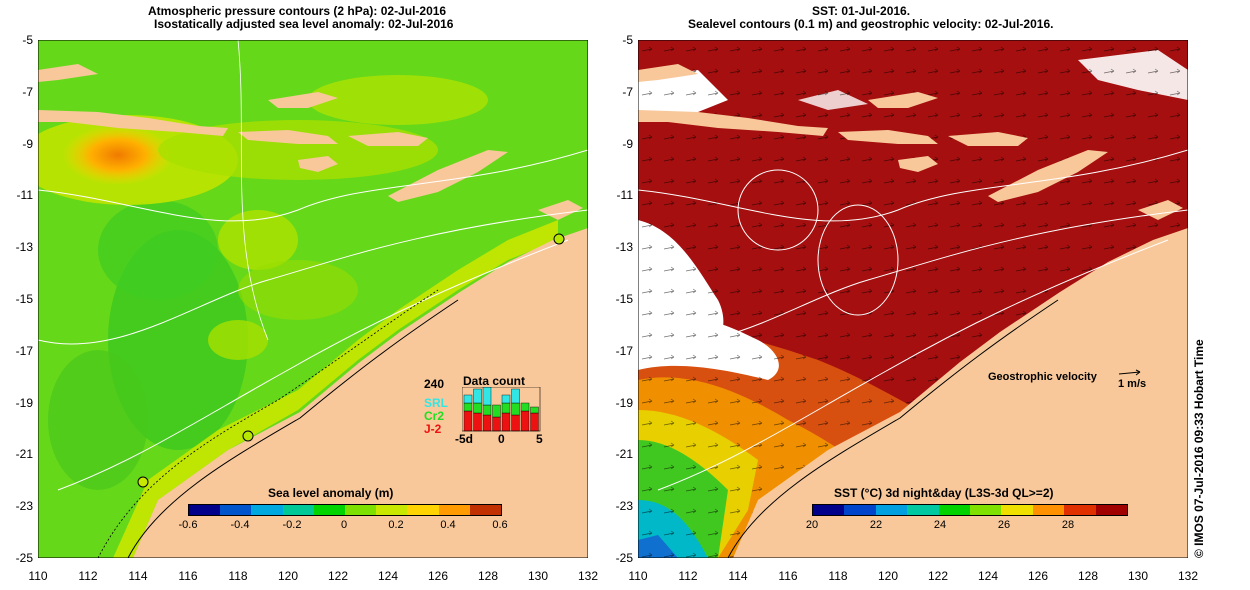 The image size is (1250, 590). Describe the element at coordinates (624, 558) in the screenshot. I see `y-tick-label: -25` at that location.